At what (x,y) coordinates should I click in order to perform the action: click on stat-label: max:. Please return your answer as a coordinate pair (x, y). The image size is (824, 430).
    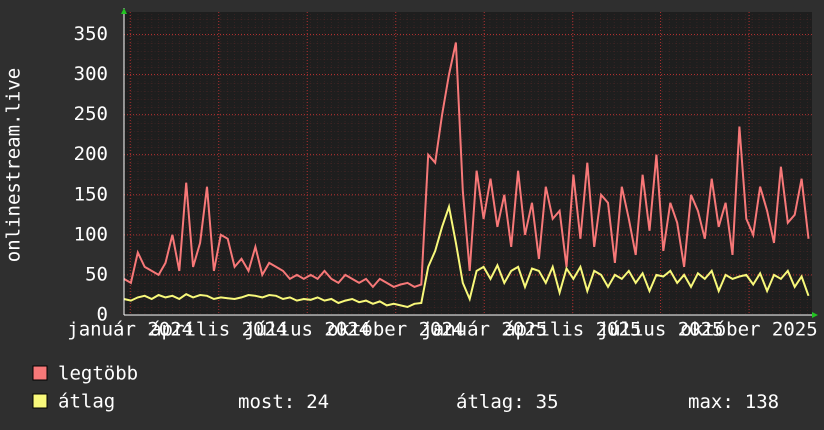
    Looking at the image, I should click on (711, 402).